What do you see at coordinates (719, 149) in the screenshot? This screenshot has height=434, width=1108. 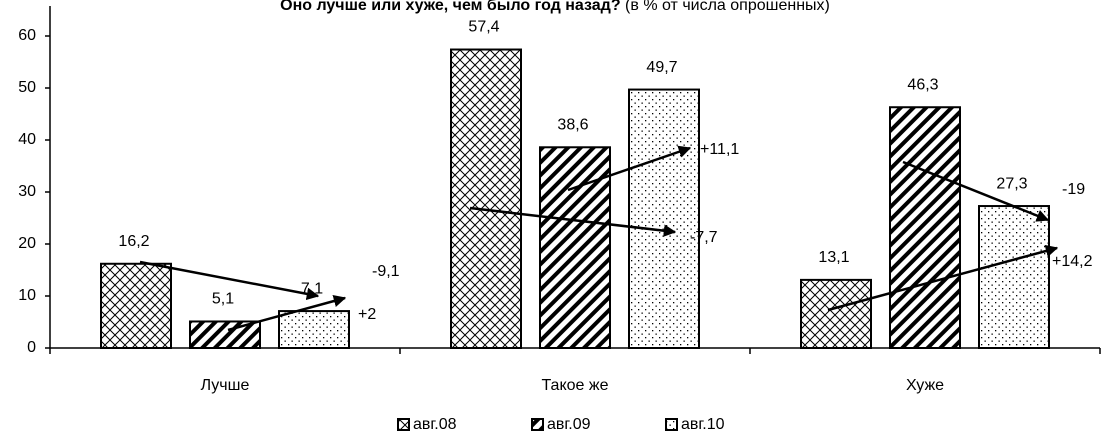 I see `annotation: +11,1` at bounding box center [719, 149].